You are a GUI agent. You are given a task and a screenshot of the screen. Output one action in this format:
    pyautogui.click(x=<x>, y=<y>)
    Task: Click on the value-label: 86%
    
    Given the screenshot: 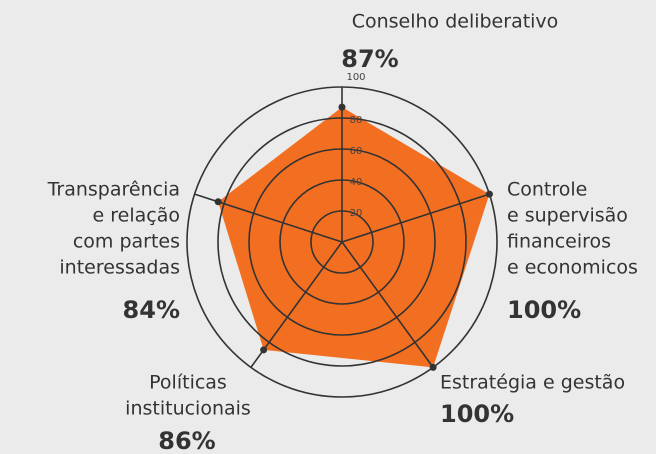 What is the action you would take?
    pyautogui.click(x=186, y=440)
    